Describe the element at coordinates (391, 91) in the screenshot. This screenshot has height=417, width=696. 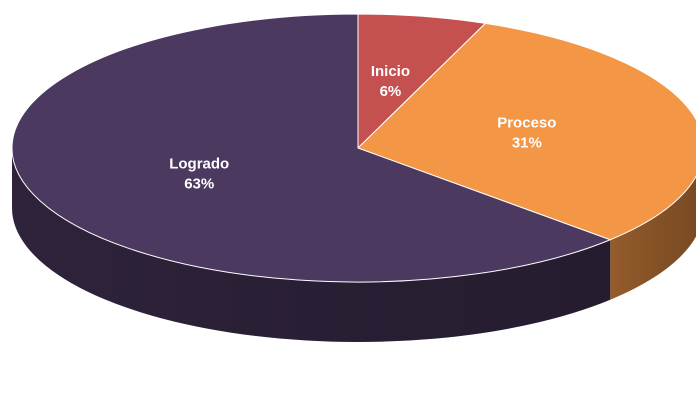
I see `slice-value-label: 6%` at that location.